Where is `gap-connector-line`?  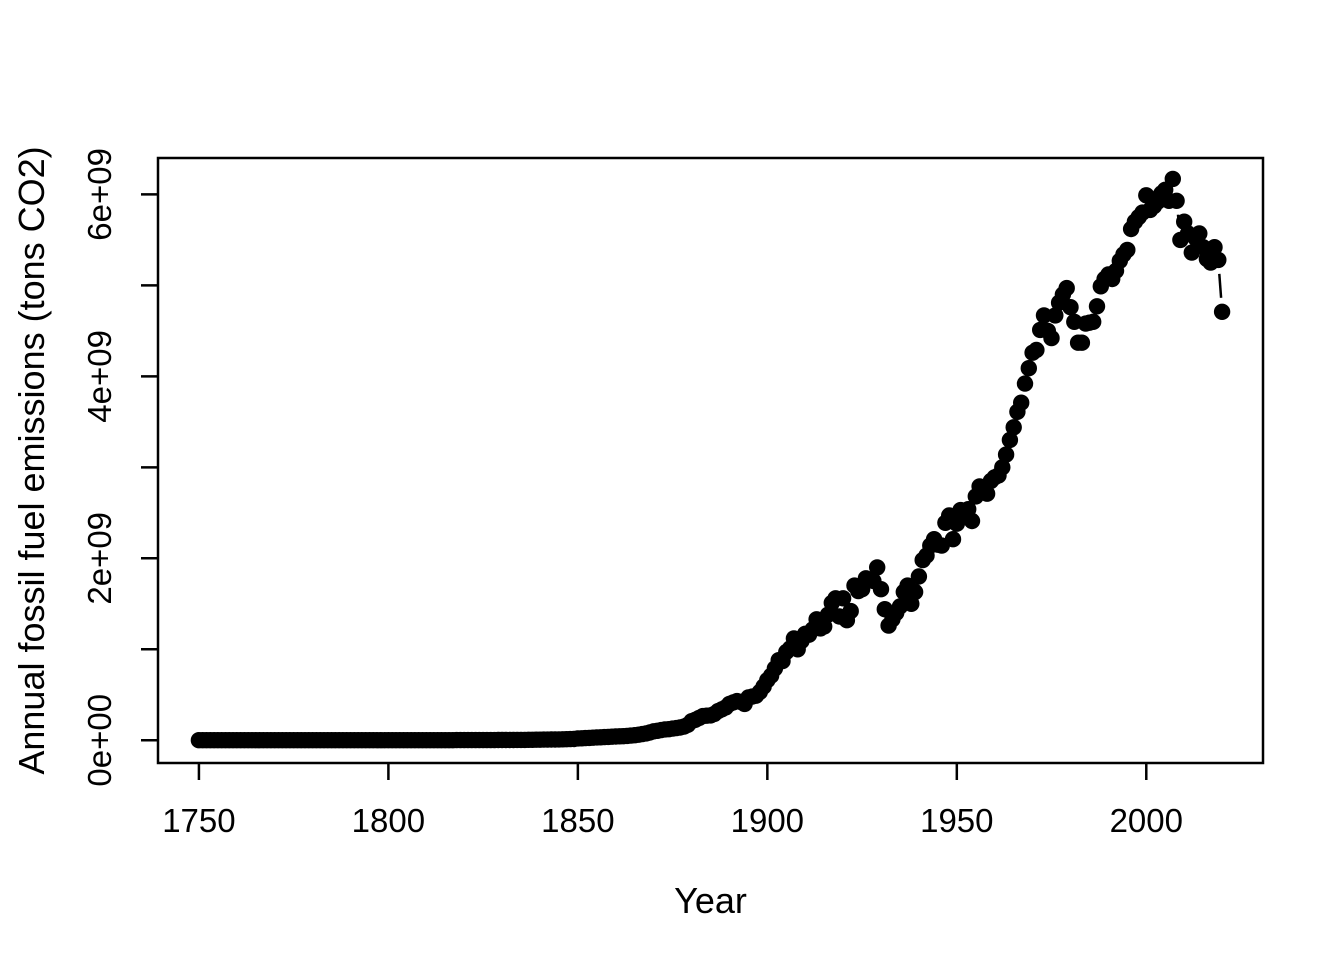 gap-connector-line is located at coordinates (1220, 285).